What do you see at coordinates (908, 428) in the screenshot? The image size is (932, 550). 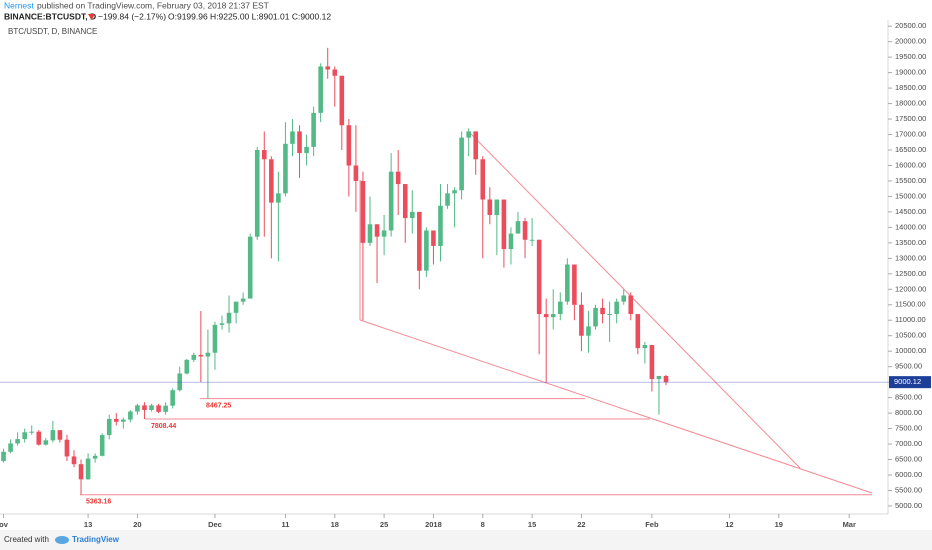 I see `y-tick-label: 7500.00` at bounding box center [908, 428].